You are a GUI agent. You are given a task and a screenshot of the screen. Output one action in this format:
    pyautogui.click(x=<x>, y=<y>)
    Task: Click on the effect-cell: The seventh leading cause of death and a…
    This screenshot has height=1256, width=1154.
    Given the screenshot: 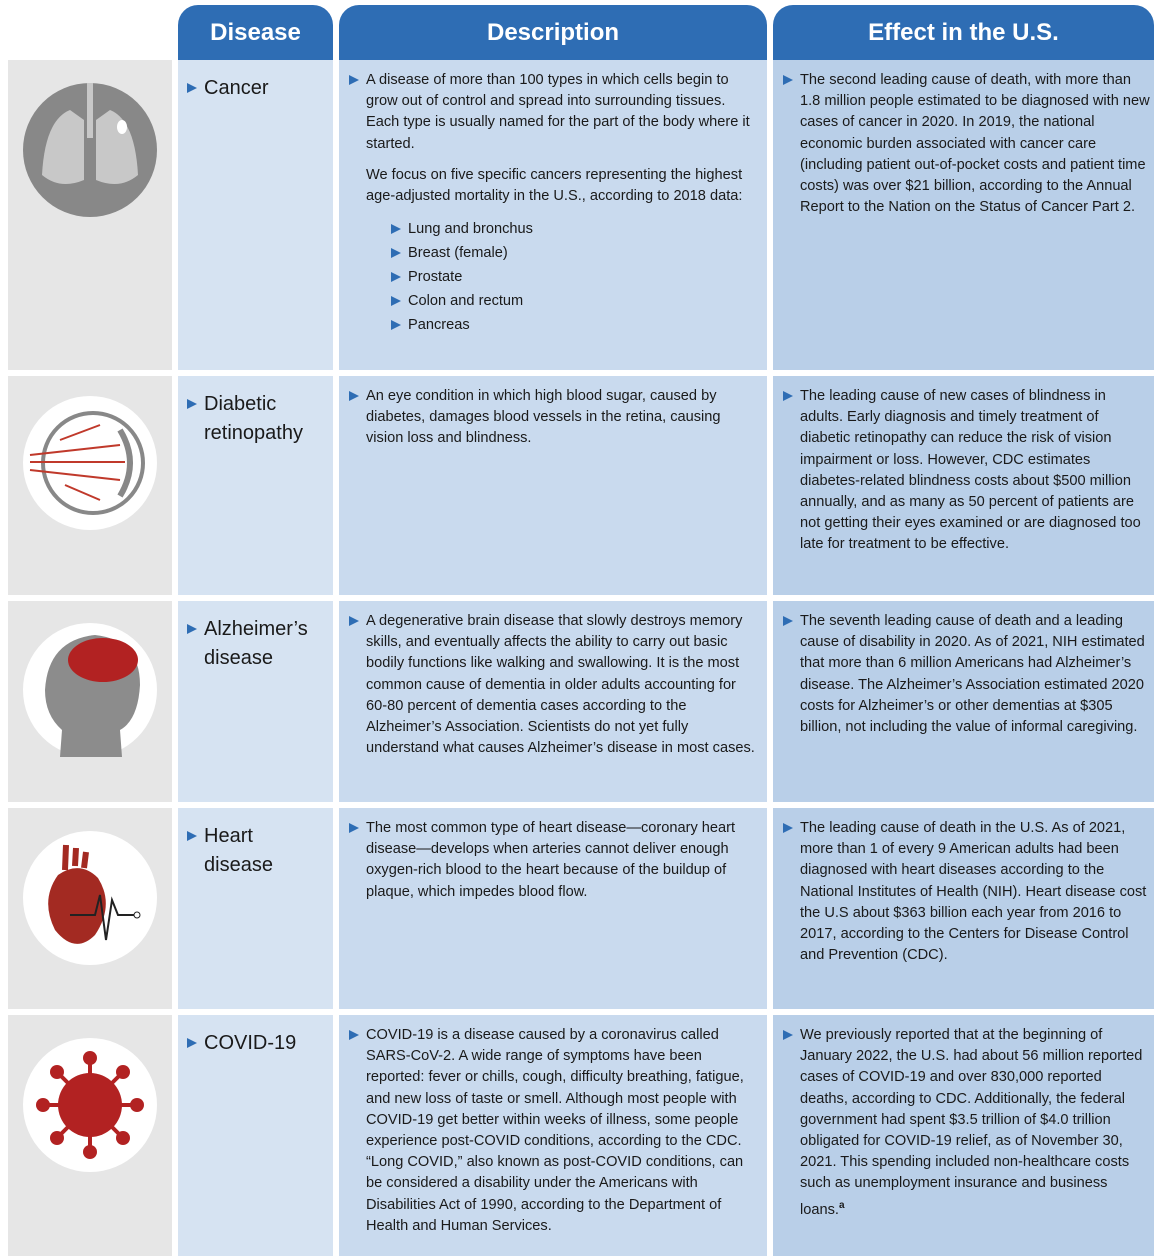 What is the action you would take?
    pyautogui.click(x=963, y=701)
    